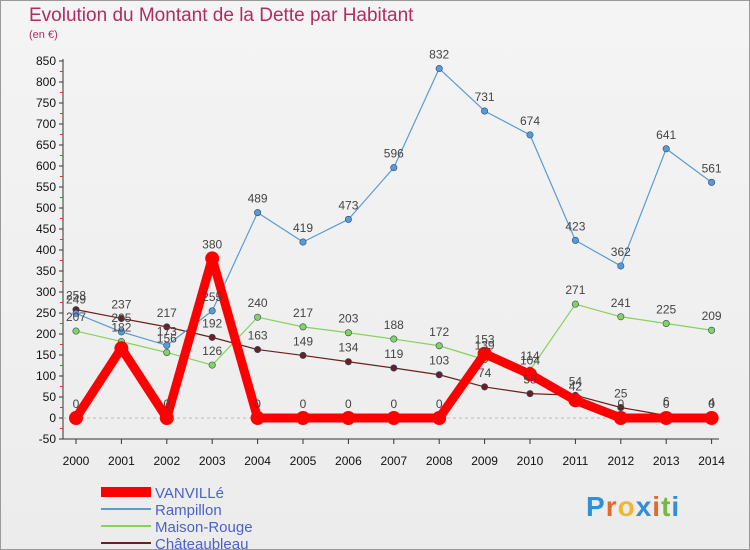 This screenshot has width=750, height=550. I want to click on logo-letter: x, so click(644, 506).